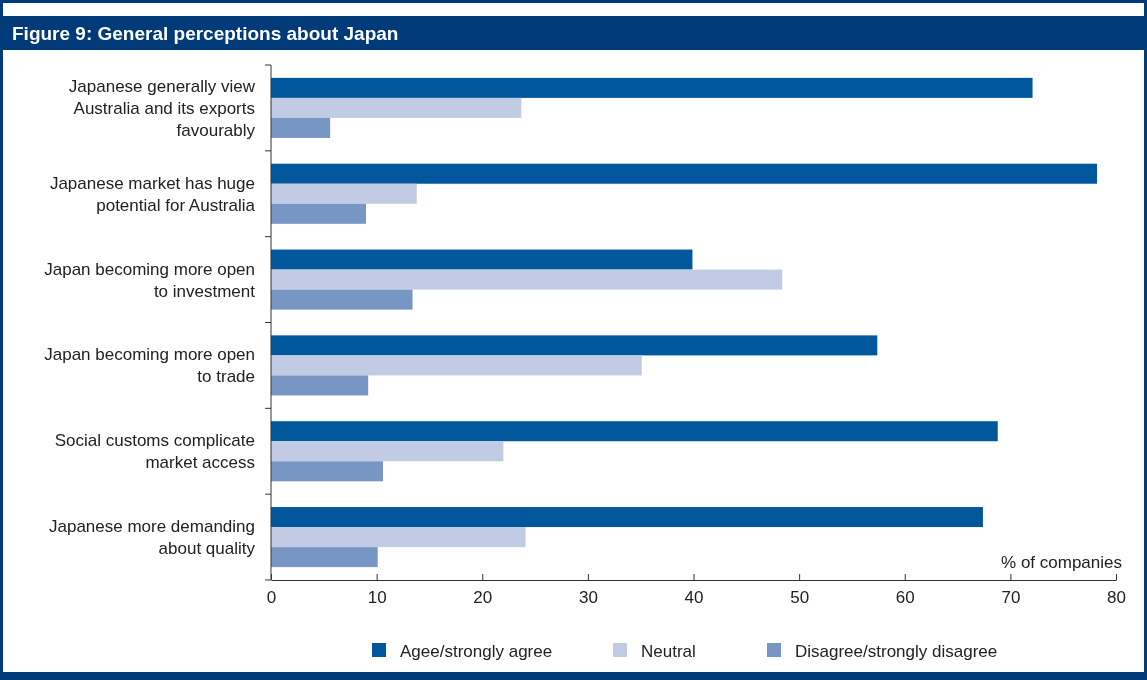  I want to click on y-tick-label: Japanese market has huge potential for Australia, so click(152, 194).